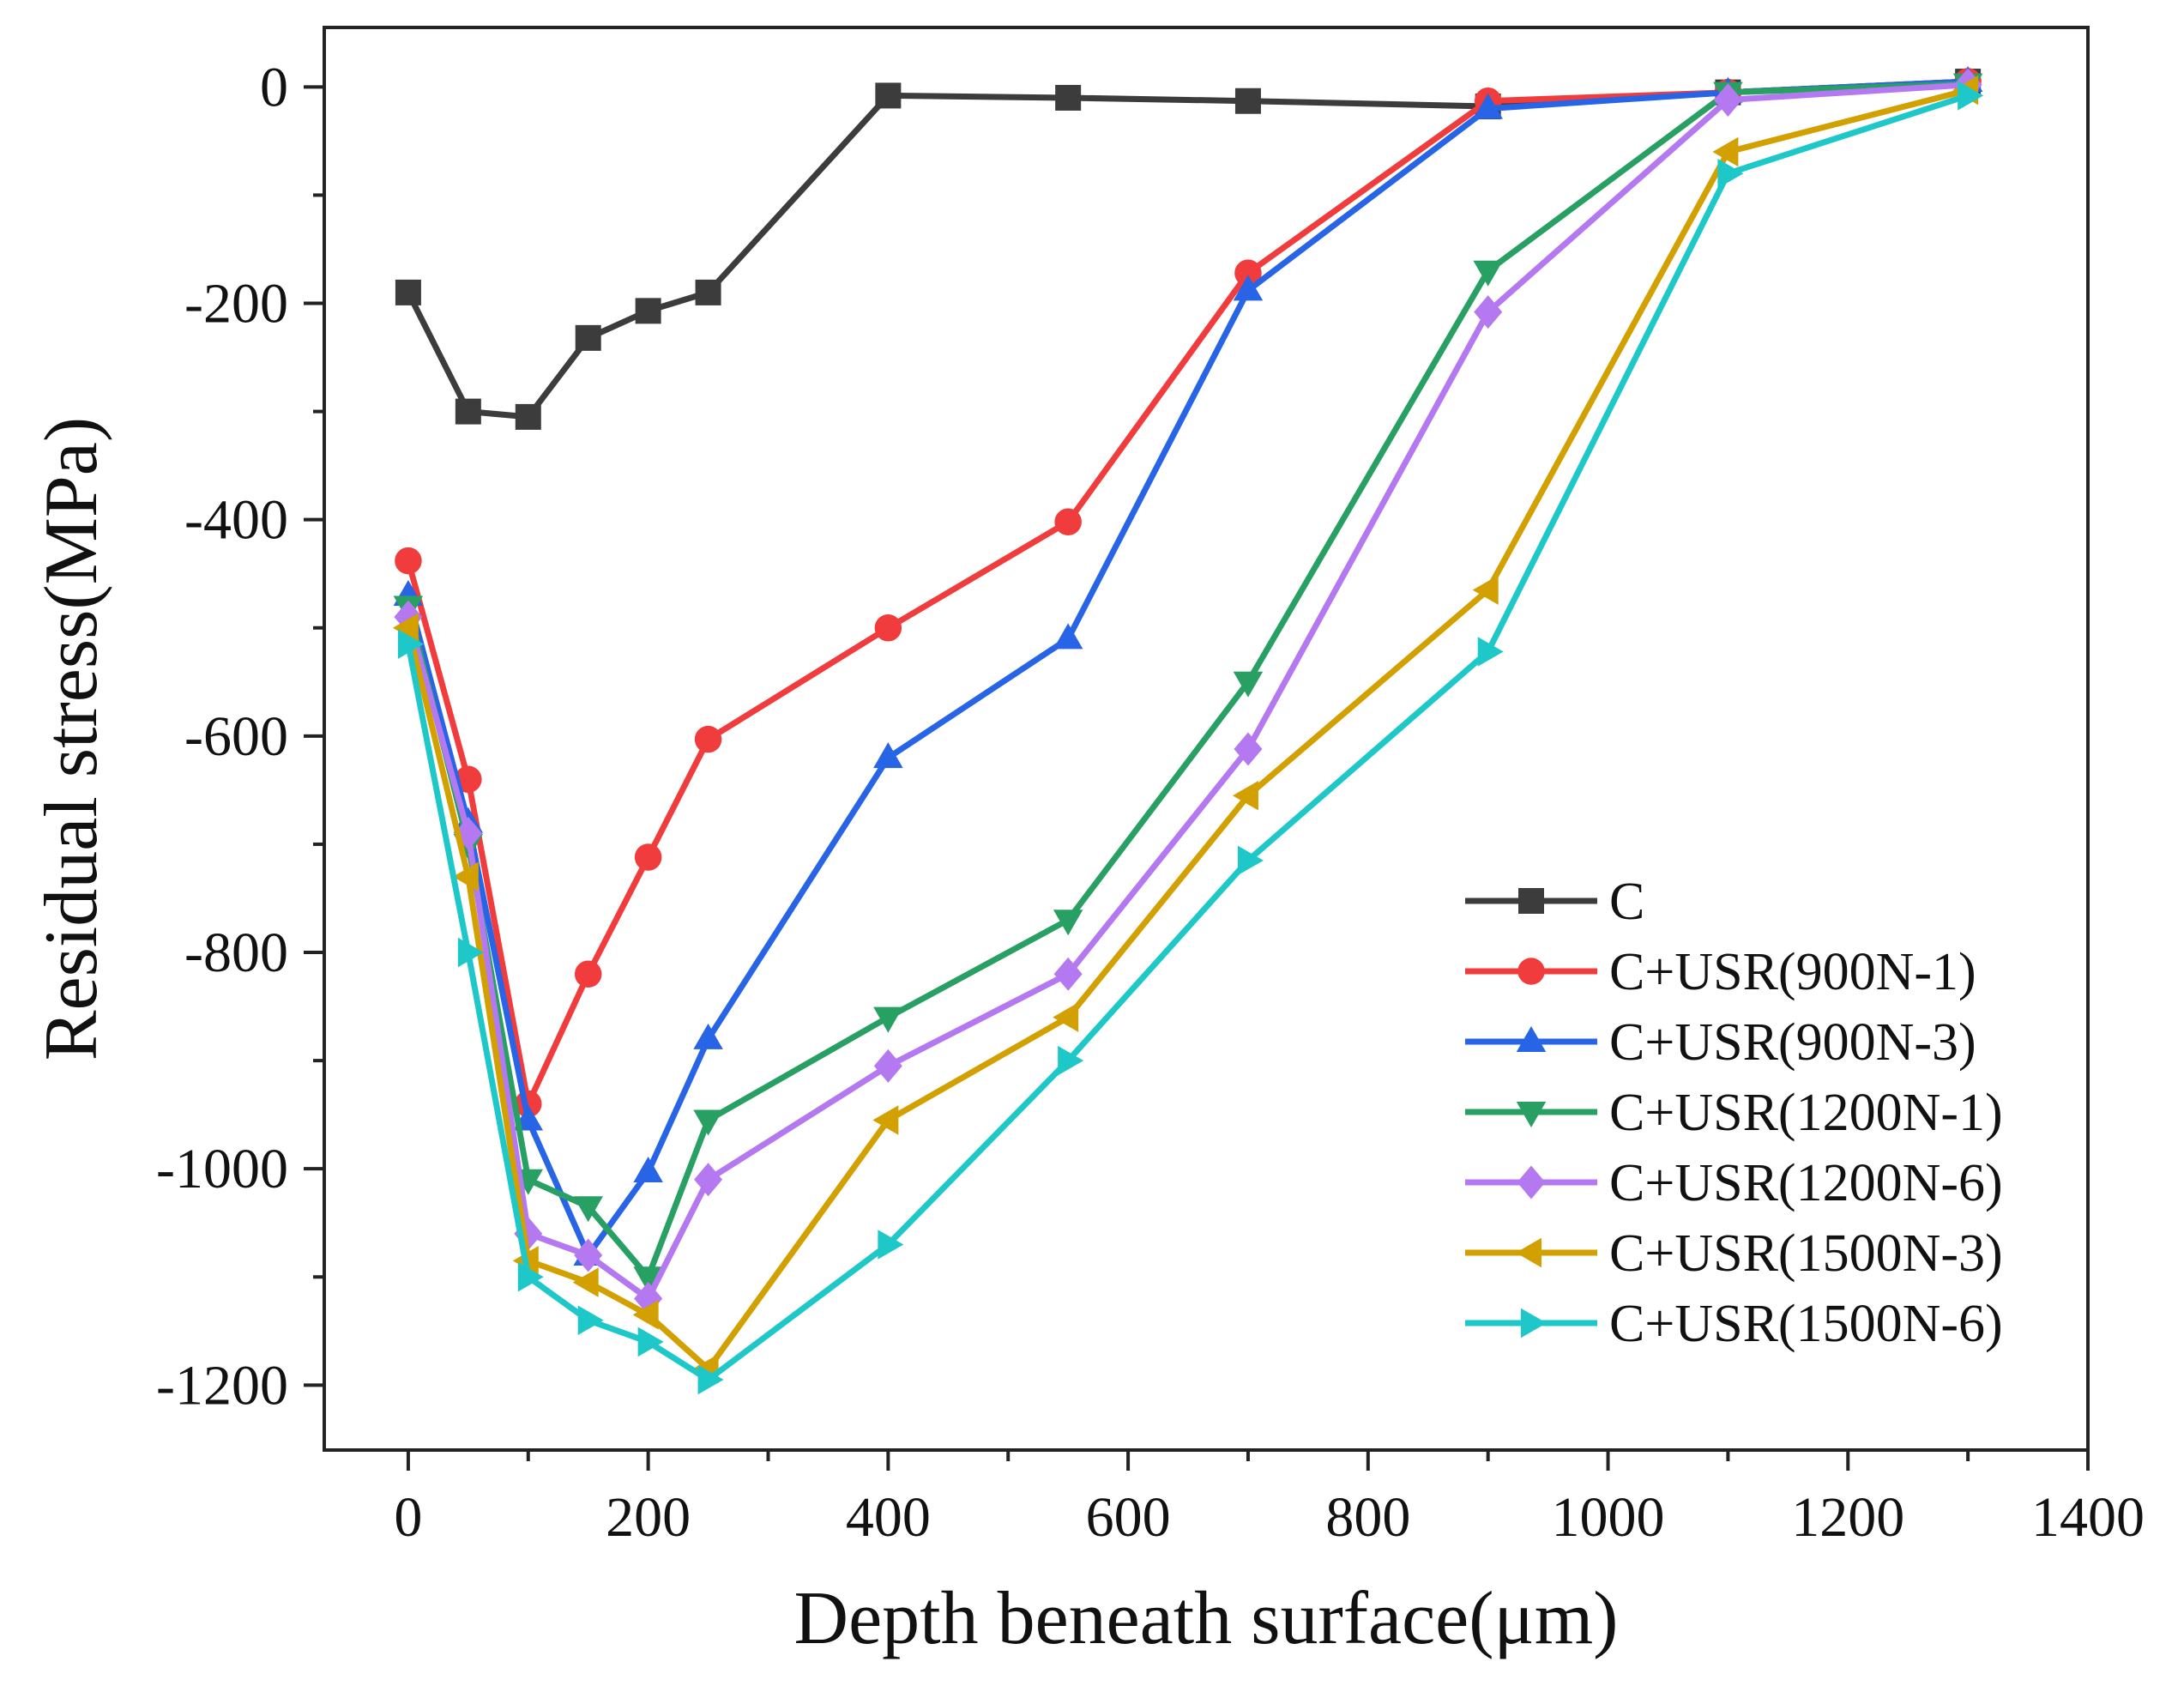 This screenshot has width=2184, height=1686. I want to click on legend-label: C+USR(900N-1), so click(1793, 972).